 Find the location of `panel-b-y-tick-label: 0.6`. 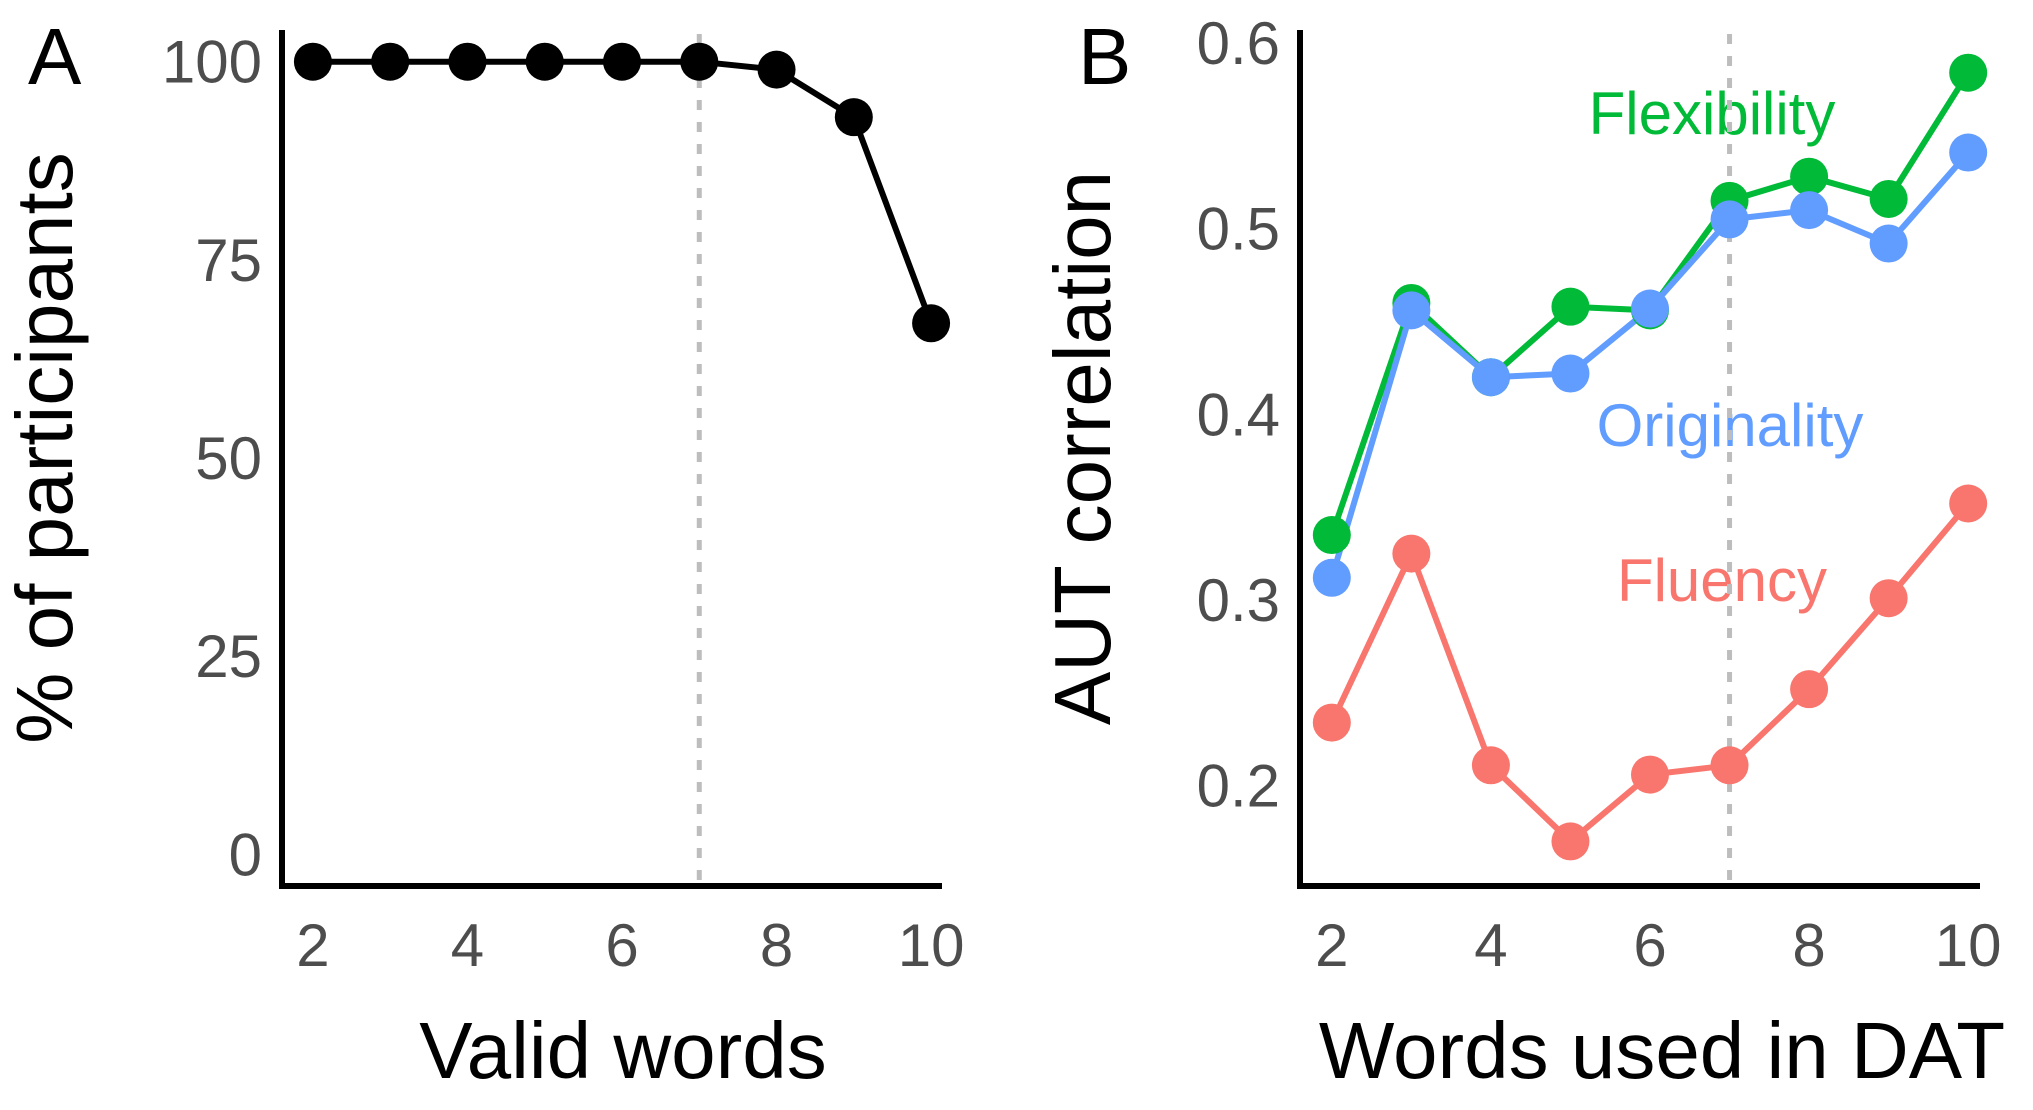

panel-b-y-tick-label: 0.6 is located at coordinates (1238, 43).